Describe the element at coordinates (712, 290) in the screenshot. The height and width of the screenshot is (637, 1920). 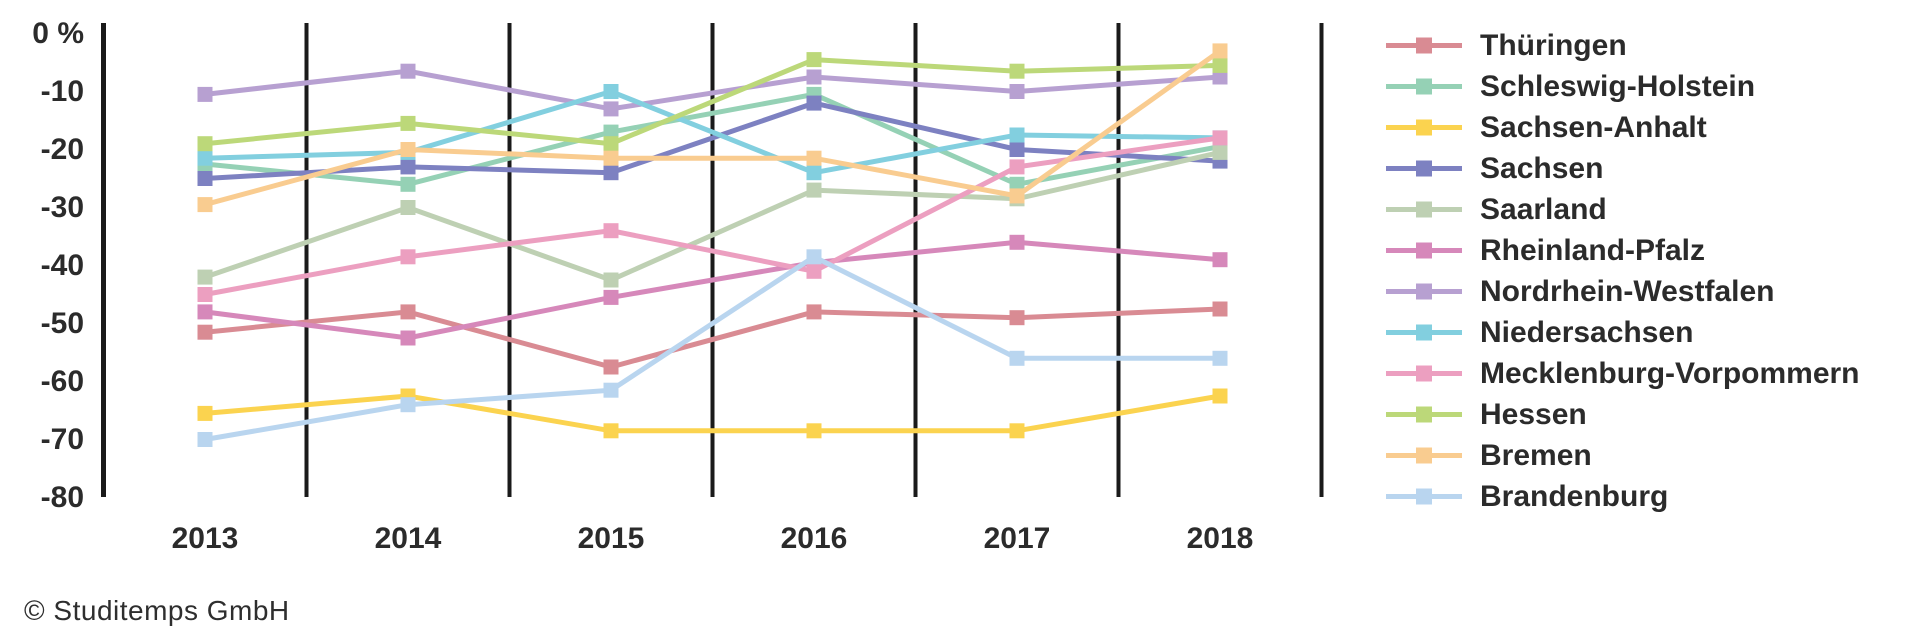
I see `series-line-rheinland-pfalz` at that location.